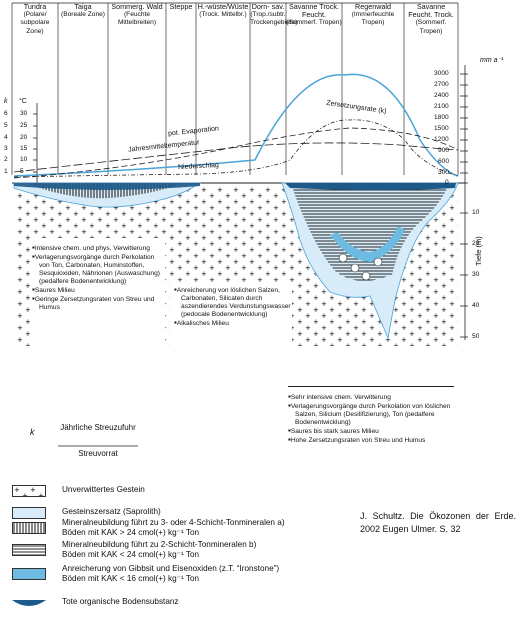 The height and width of the screenshot is (620, 522). Describe the element at coordinates (24, 137) in the screenshot. I see `temp-tick: 20` at that location.